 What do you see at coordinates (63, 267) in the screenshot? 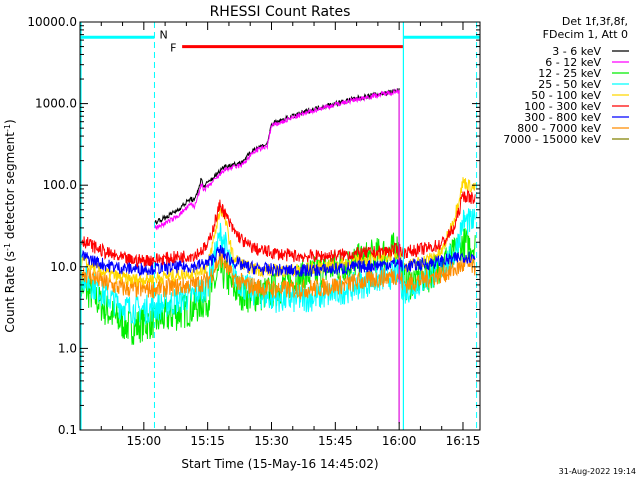
I see `y-tick-label: 10.0` at bounding box center [63, 267].